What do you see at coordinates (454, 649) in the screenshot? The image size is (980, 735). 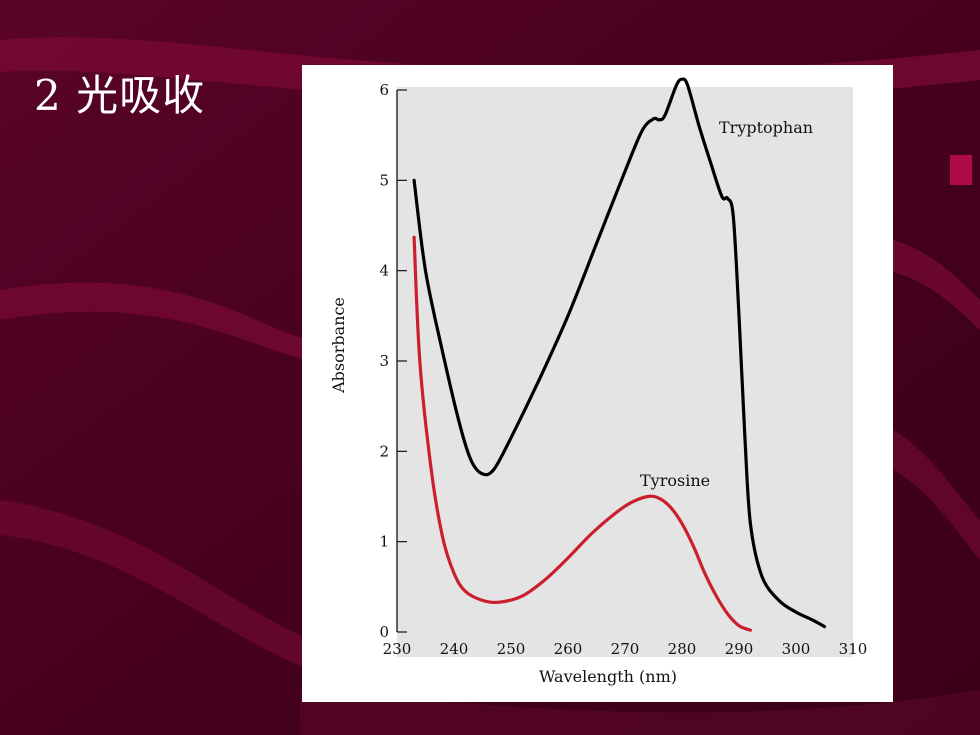 I see `x-tick-label: 240` at bounding box center [454, 649].